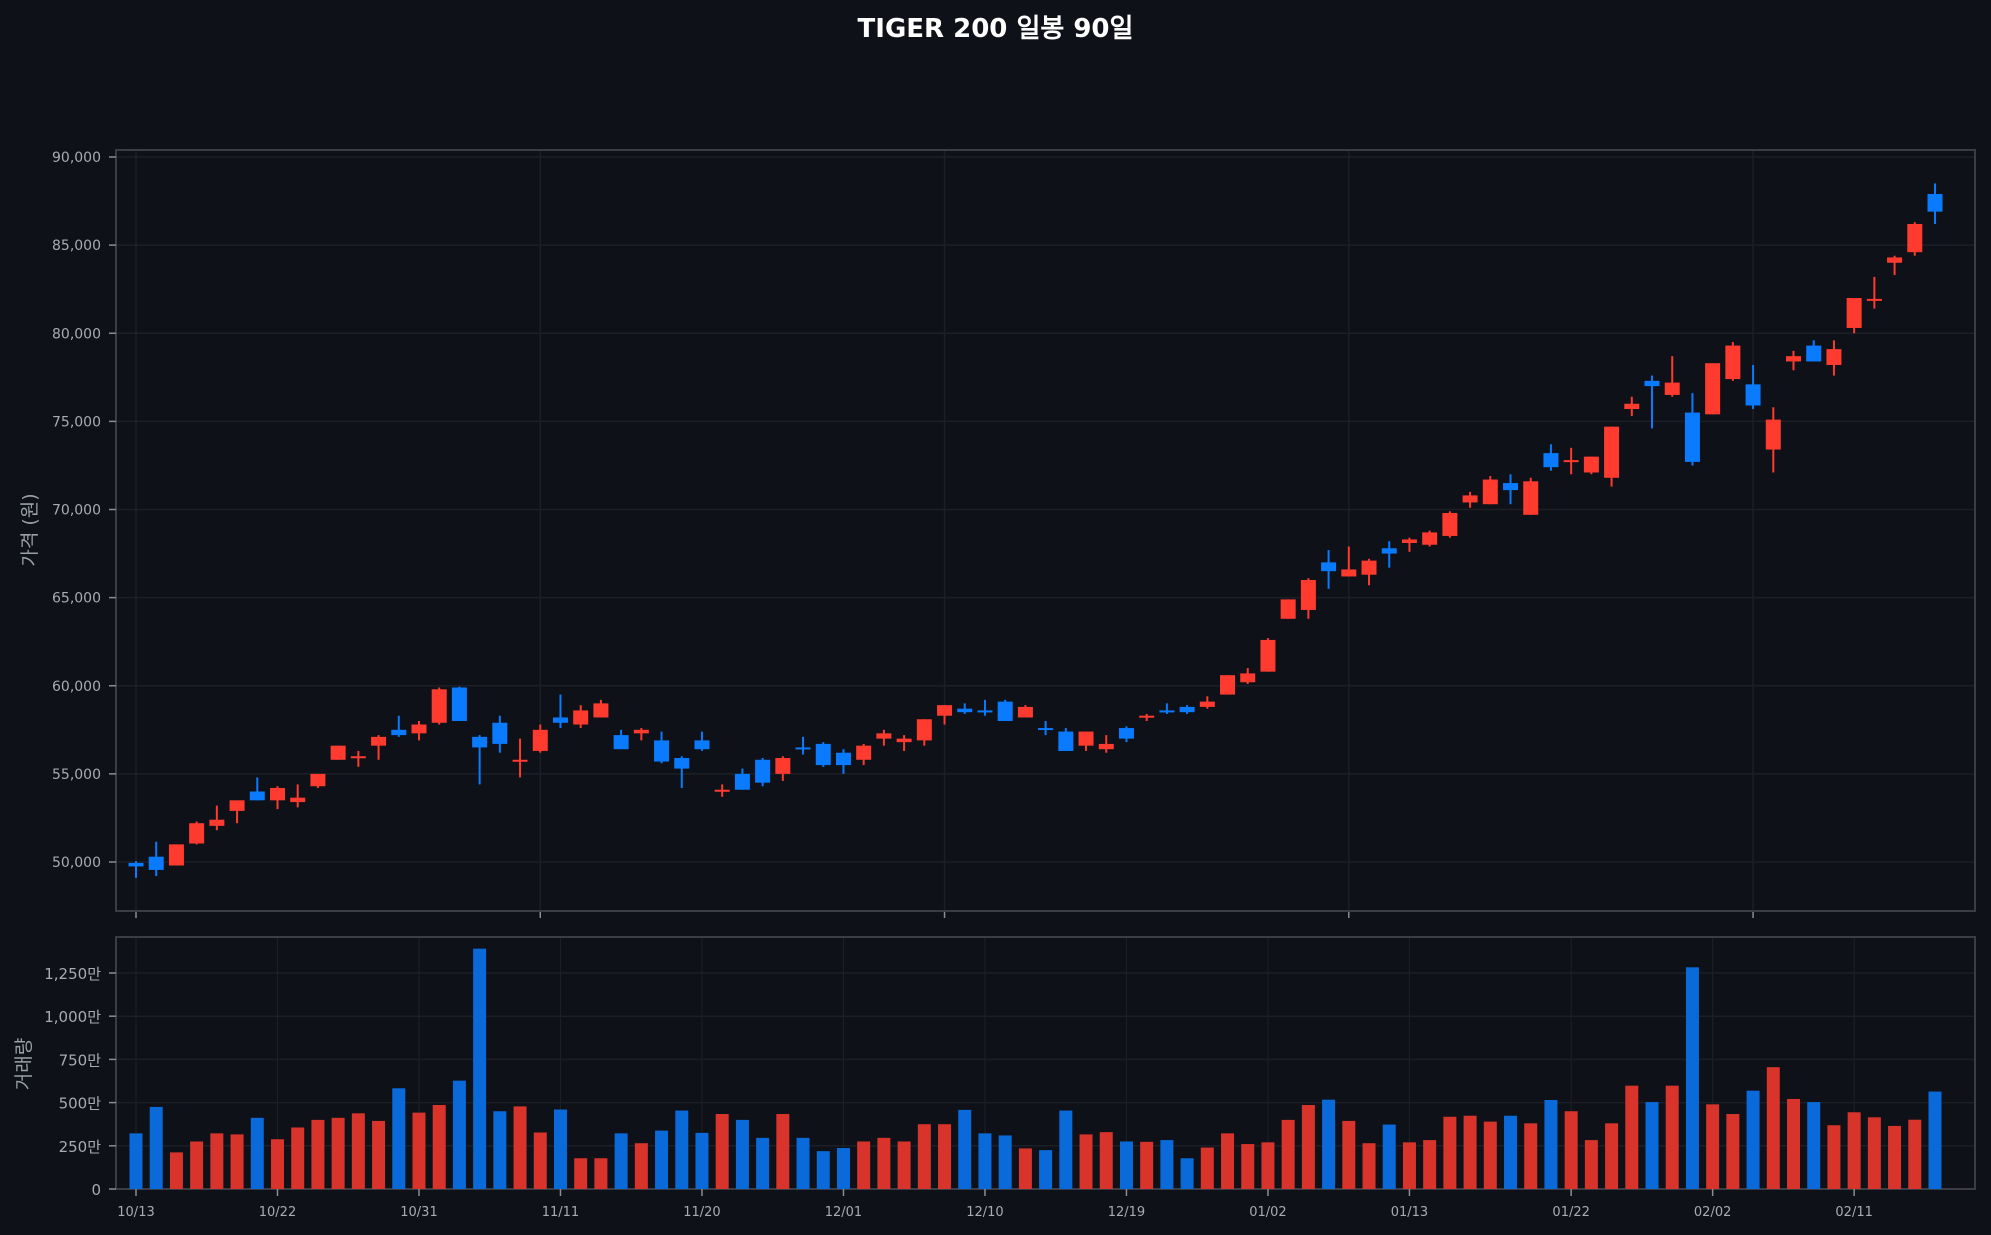 This screenshot has height=1235, width=1991. What do you see at coordinates (76, 599) in the screenshot?
I see `price-tick-label: 65,000` at bounding box center [76, 599].